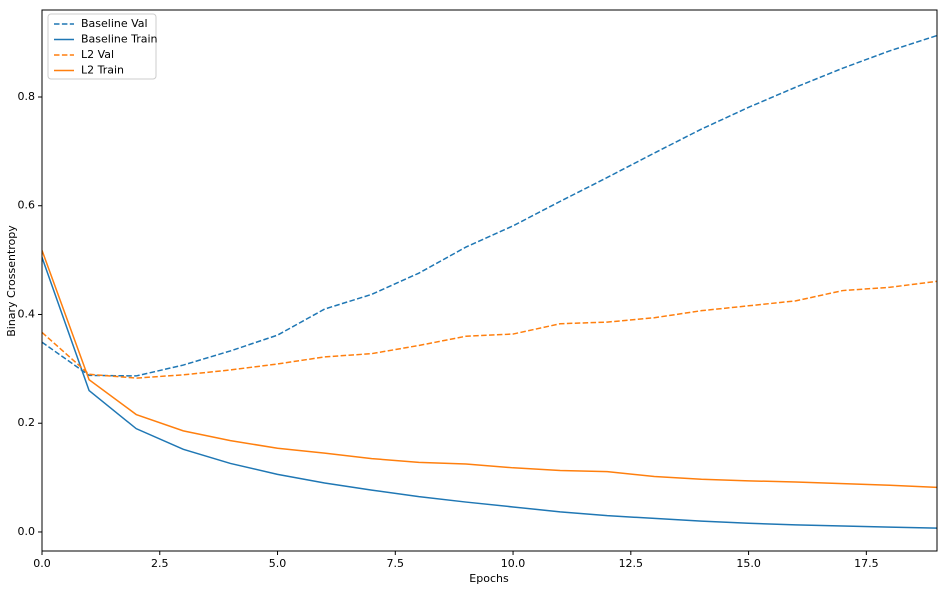 Image resolution: width=947 pixels, height=592 pixels. Describe the element at coordinates (27, 422) in the screenshot. I see `y-tick-label: 0.2` at that location.